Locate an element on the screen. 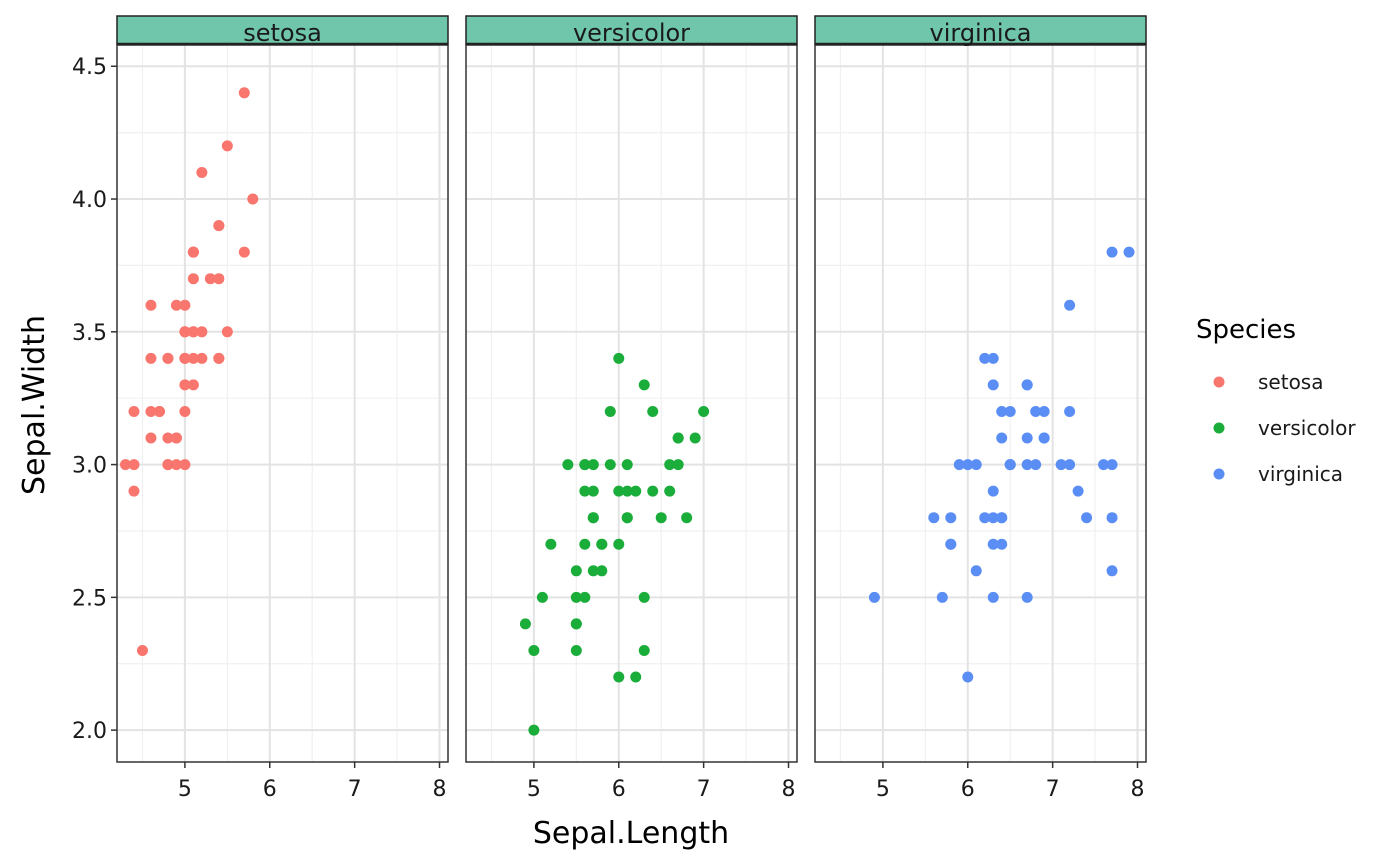  legend-label-virginica: virginica is located at coordinates (1300, 474).